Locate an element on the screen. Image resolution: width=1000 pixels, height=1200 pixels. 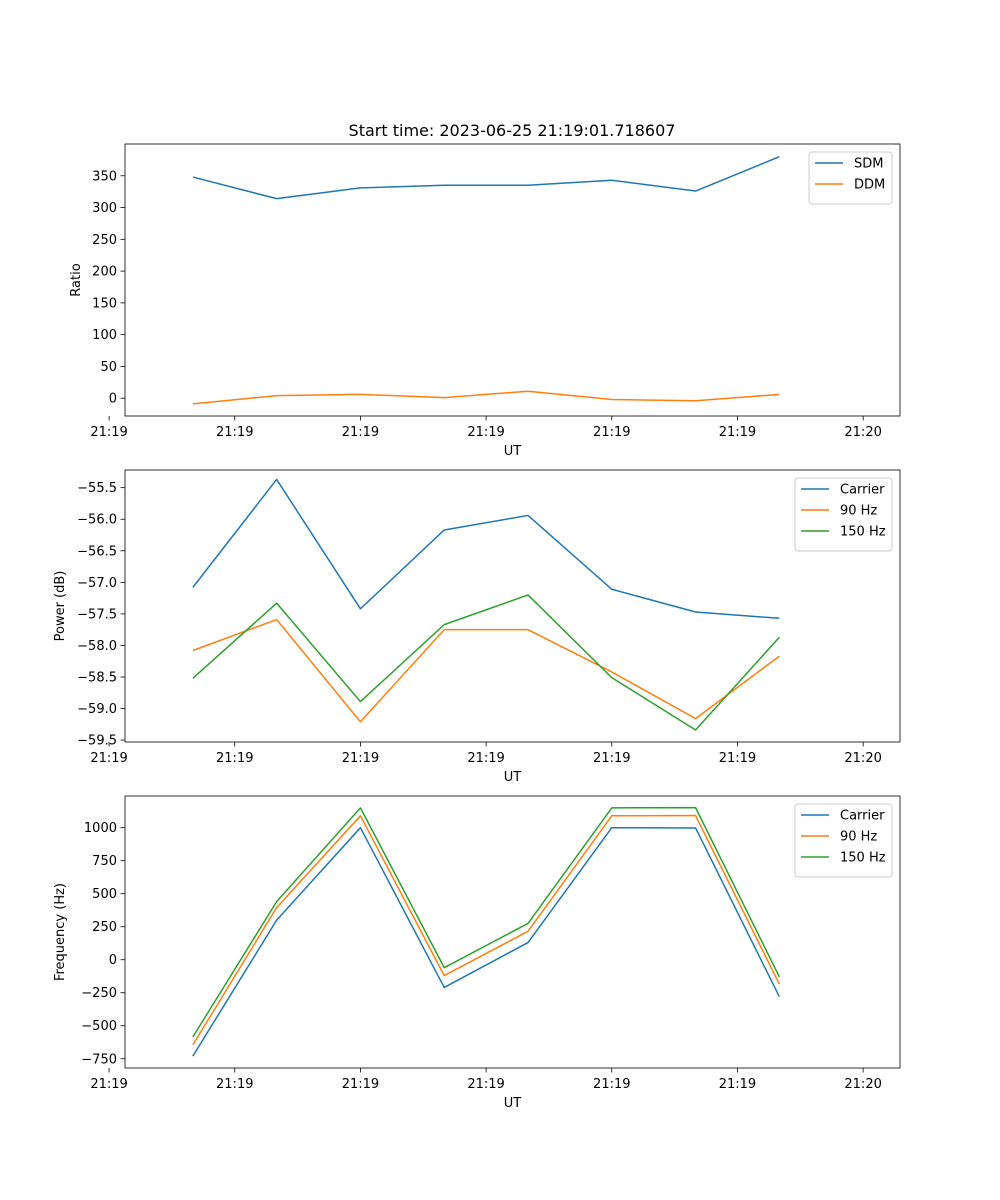
frequency-x-axis-label: UT is located at coordinates (513, 1103).